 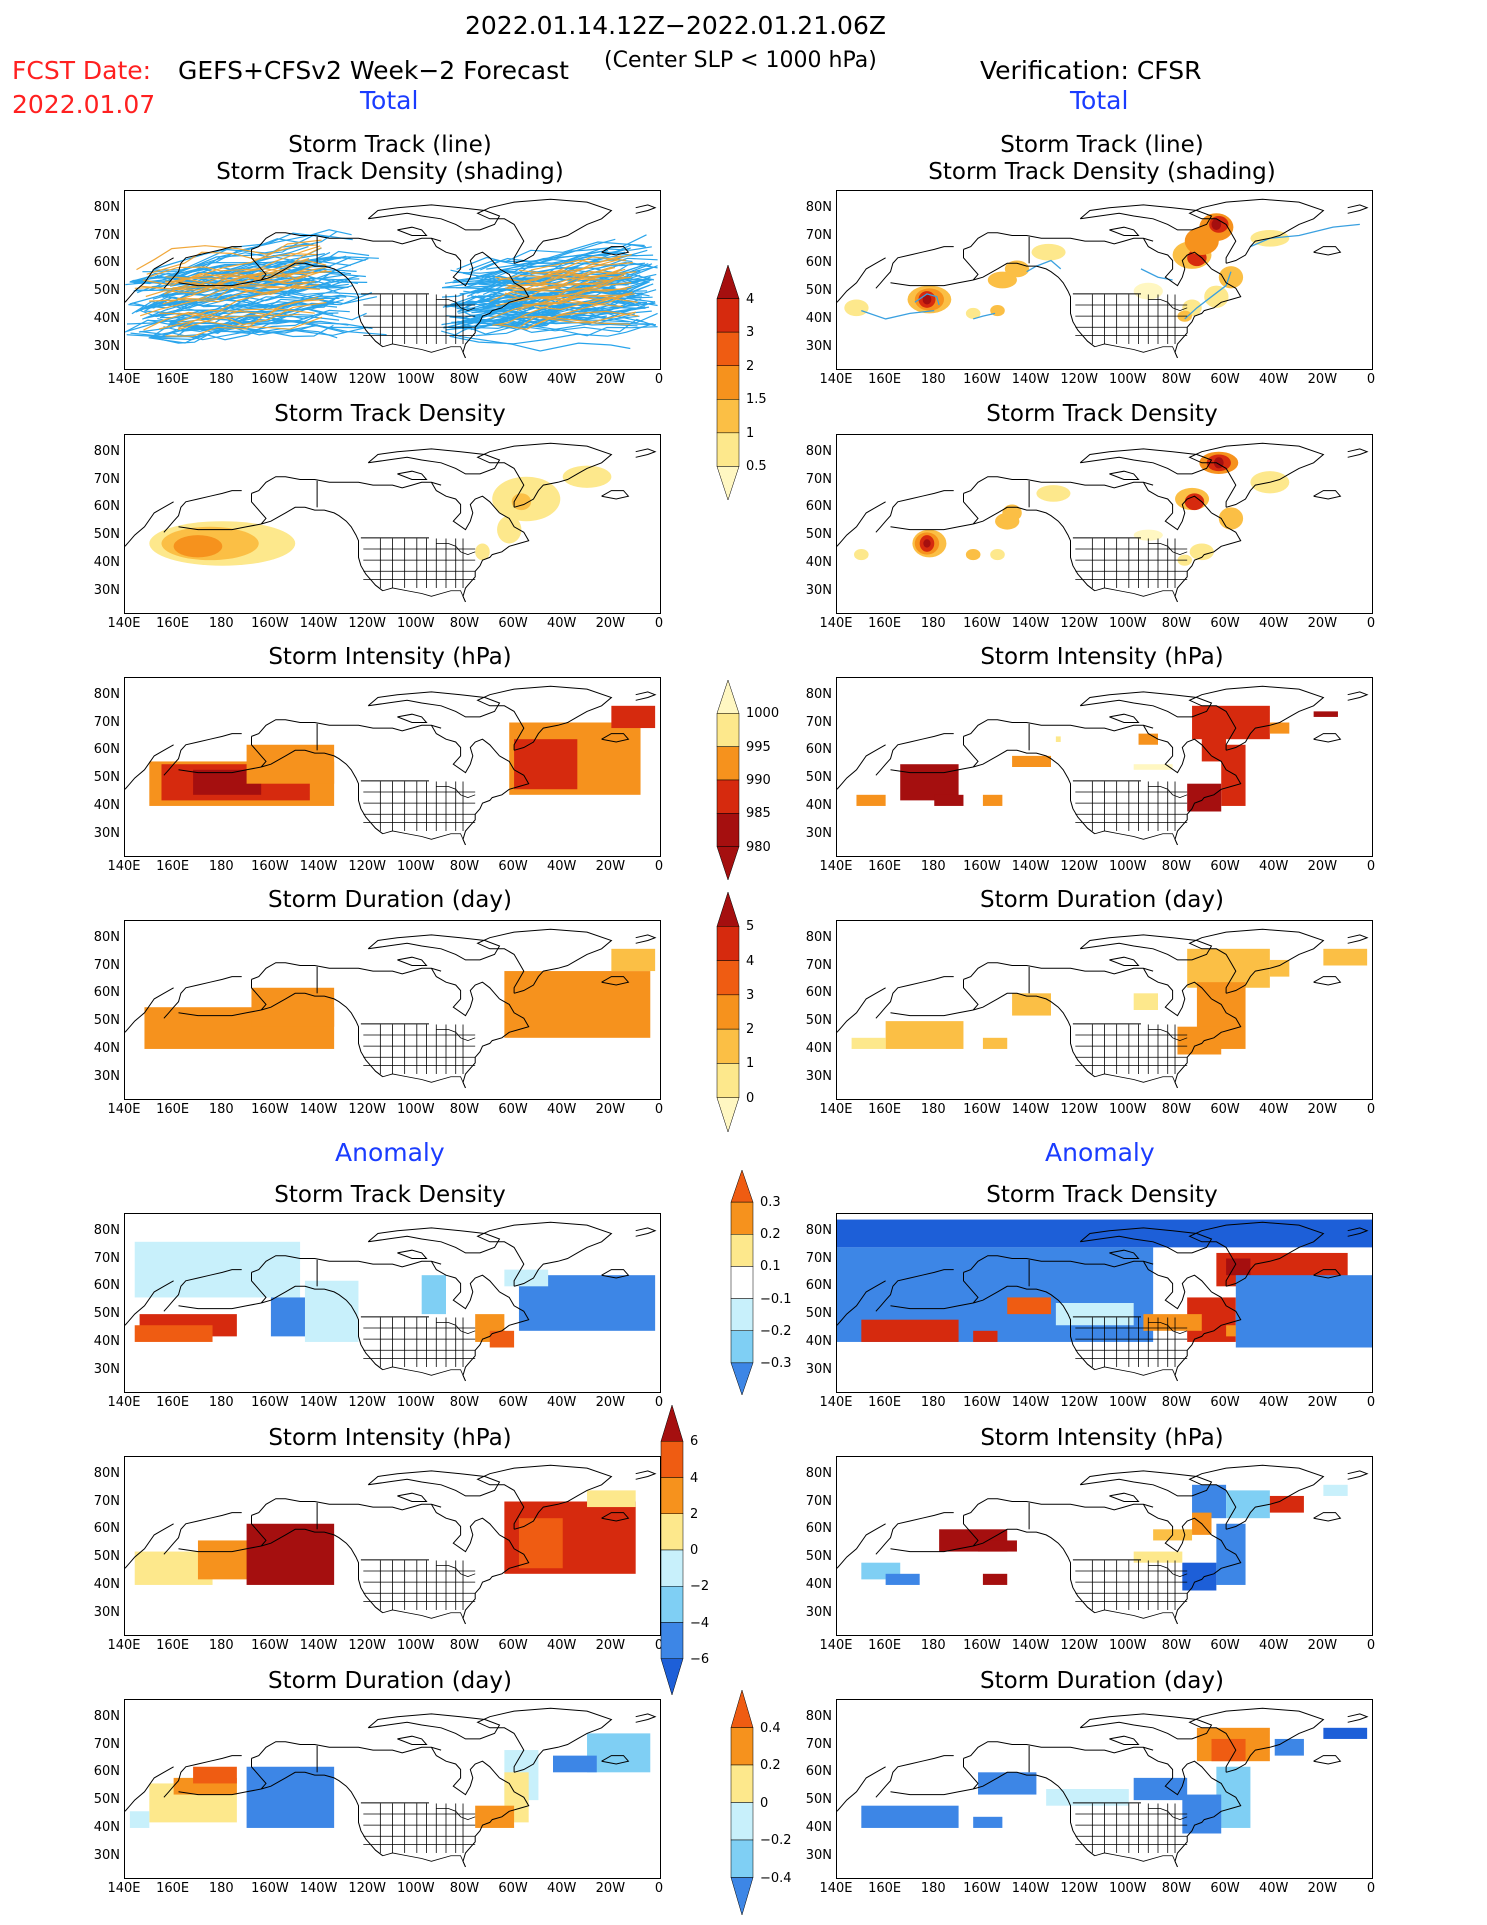 What do you see at coordinates (770, 1765) in the screenshot?
I see `colorbar-label: 0.2` at bounding box center [770, 1765].